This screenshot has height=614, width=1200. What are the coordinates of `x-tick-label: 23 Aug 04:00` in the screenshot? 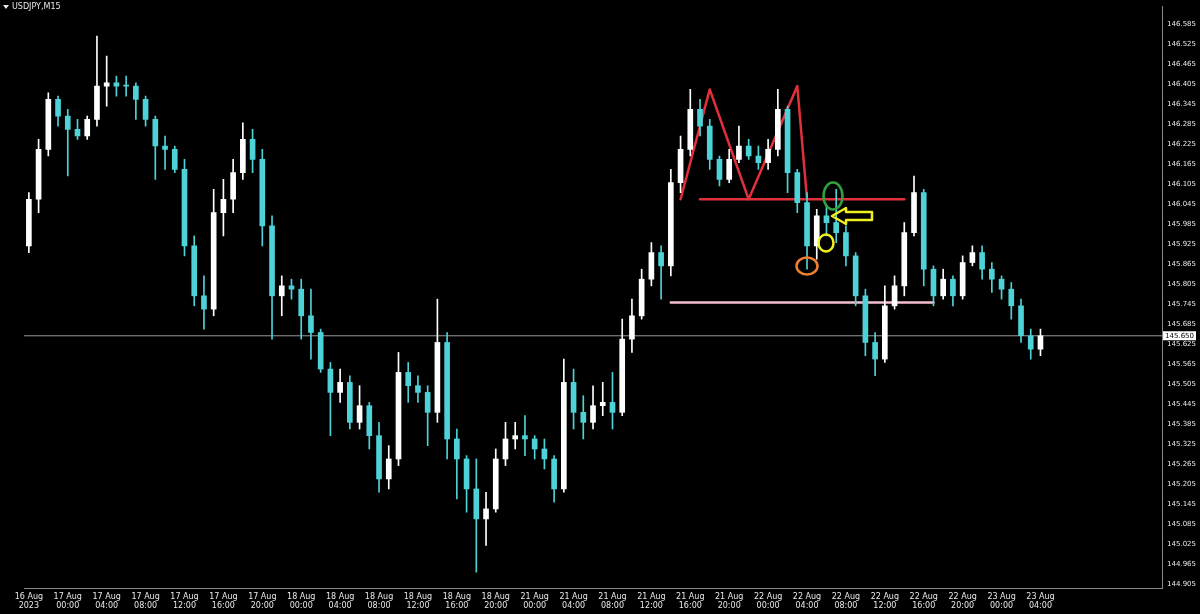 It's located at (1040, 601).